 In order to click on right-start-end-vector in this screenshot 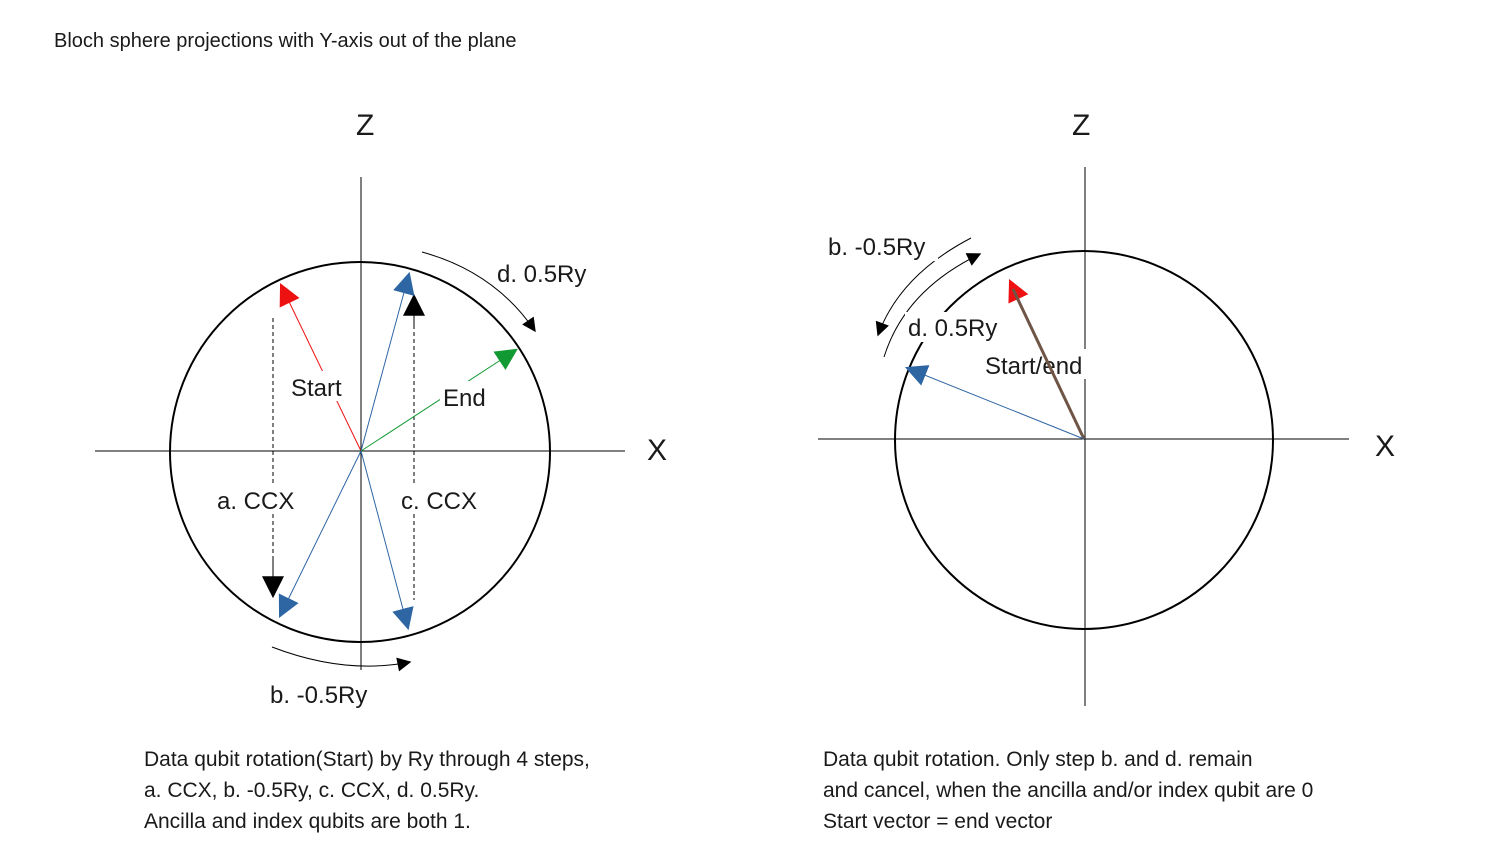, I will do `click(1048, 364)`.